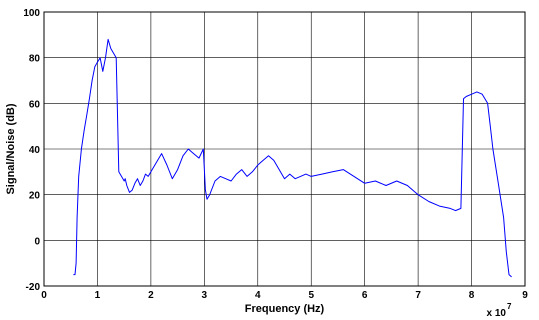 The width and height of the screenshot is (539, 320). What do you see at coordinates (35, 104) in the screenshot?
I see `y-tick-label: 60` at bounding box center [35, 104].